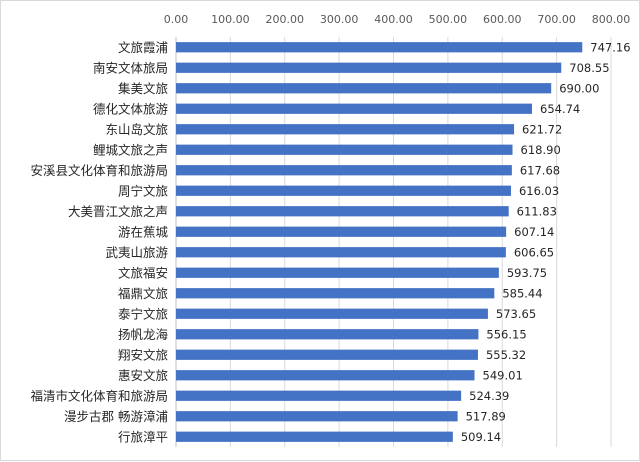 This screenshot has height=462, width=640. I want to click on data-label: 607.14, so click(534, 232).